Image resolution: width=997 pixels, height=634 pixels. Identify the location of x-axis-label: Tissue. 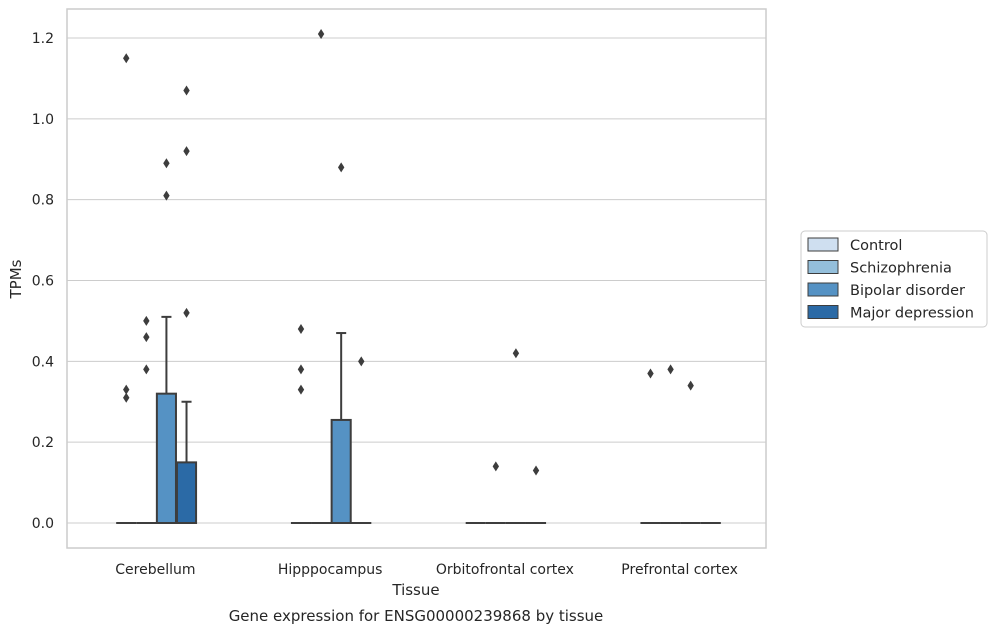
(415, 590).